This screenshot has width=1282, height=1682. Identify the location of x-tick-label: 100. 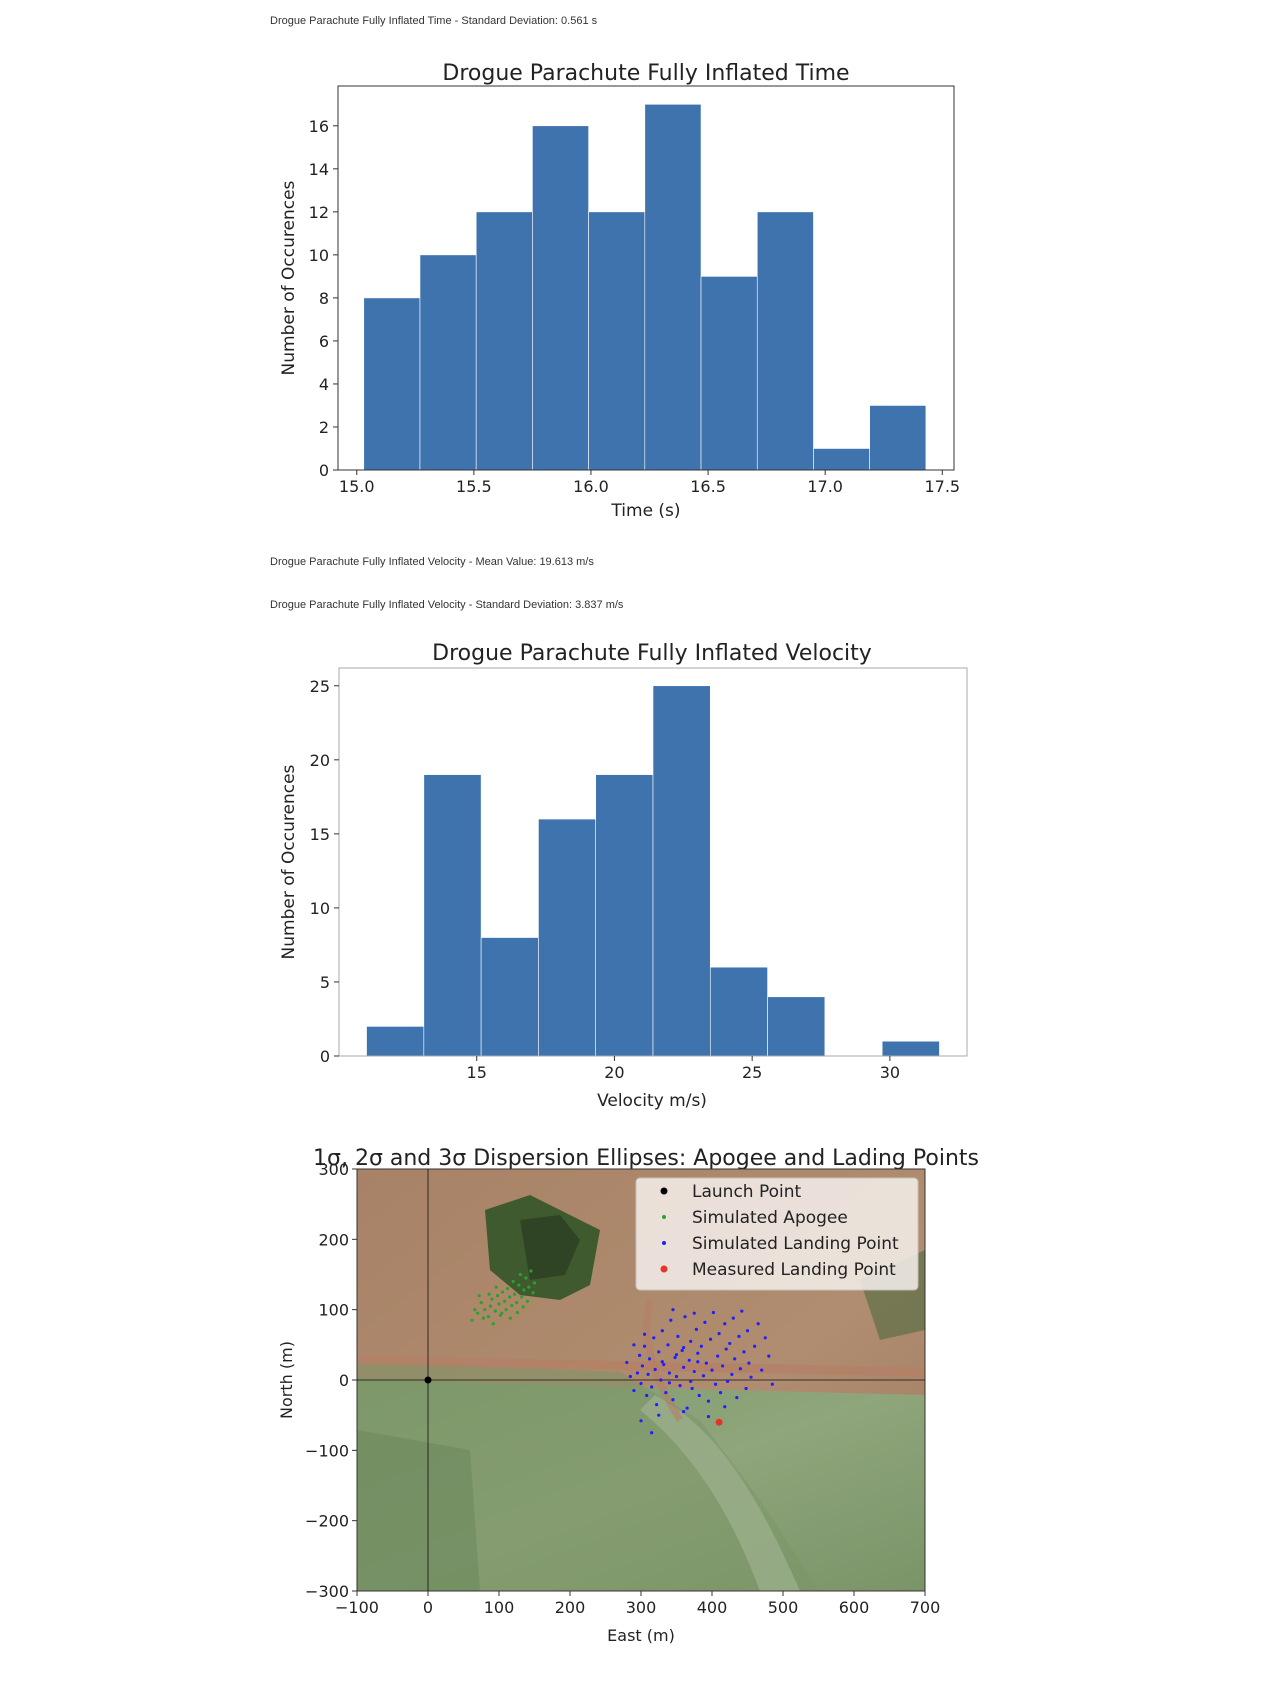
(499, 1607).